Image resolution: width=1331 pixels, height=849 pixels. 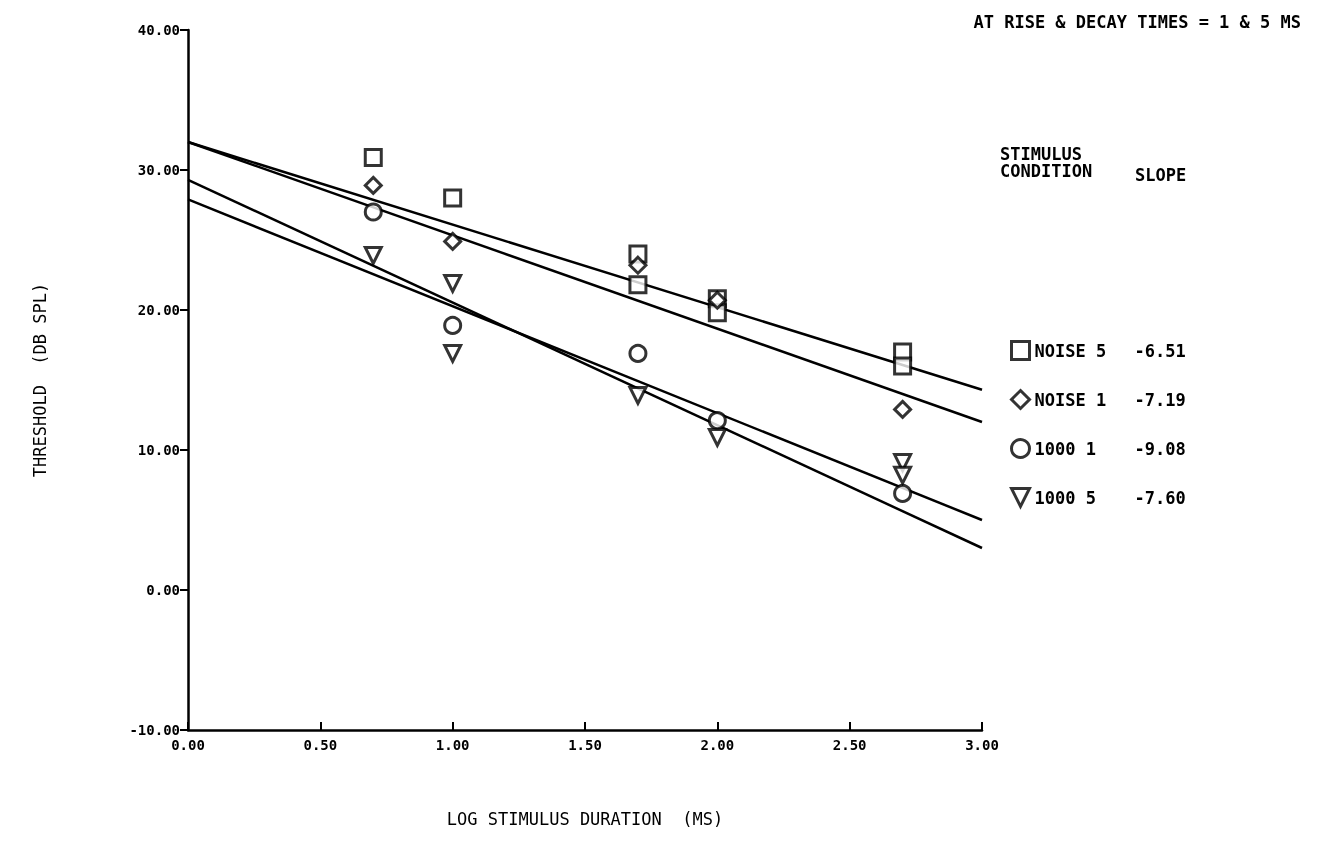 What do you see at coordinates (39, 380) in the screenshot?
I see `y-axis-title: THRESHOLD (DB SPL)` at bounding box center [39, 380].